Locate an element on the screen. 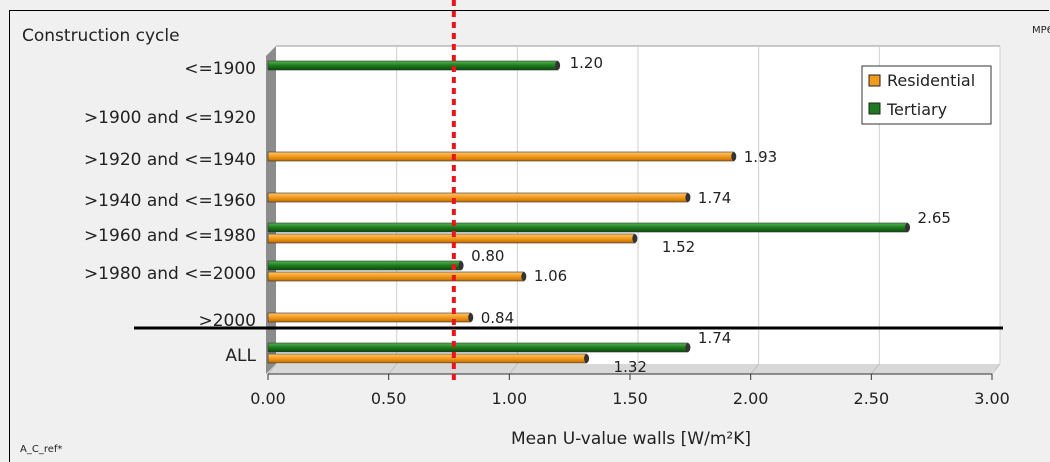  legend-residential-swatch is located at coordinates (874, 80).